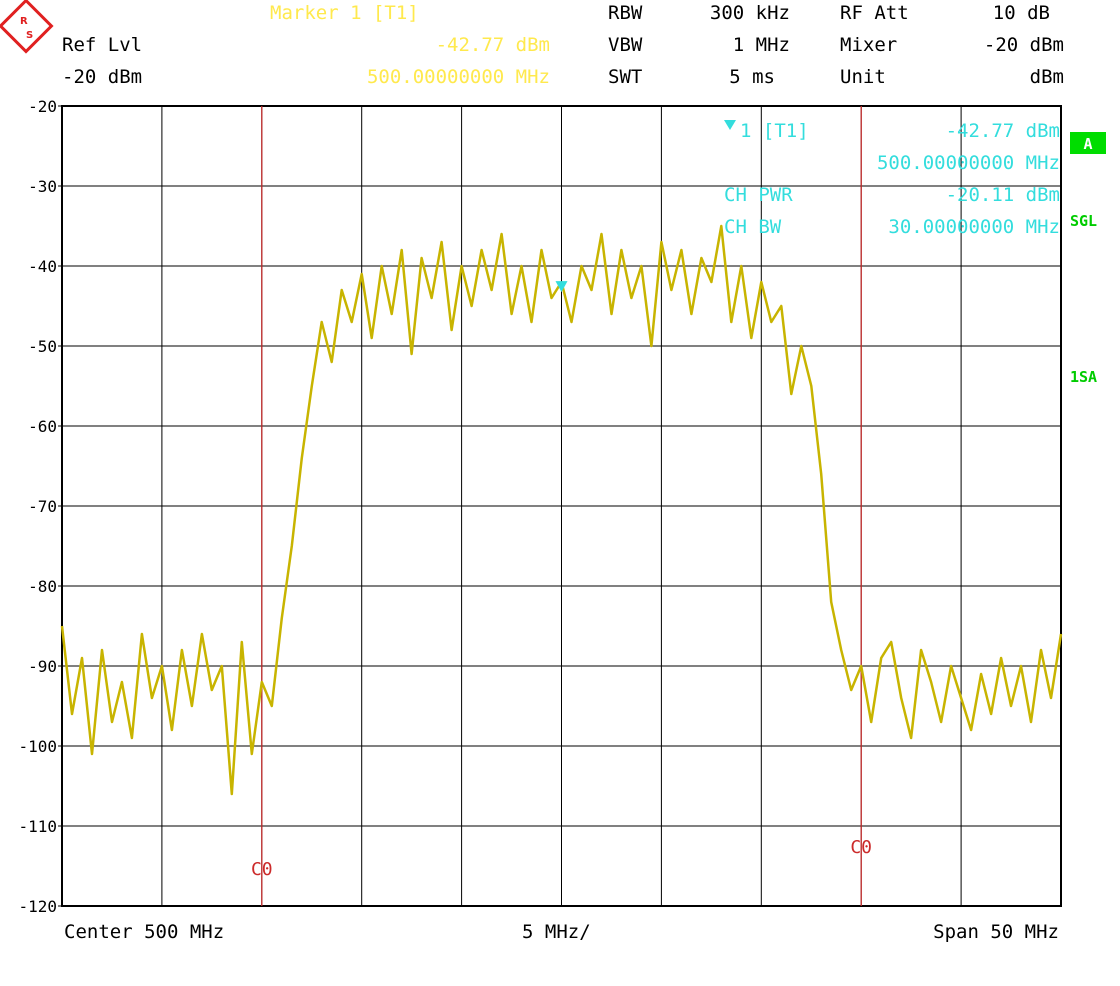  Describe the element at coordinates (1083, 221) in the screenshot. I see `sgl-indicator: SGL` at that location.